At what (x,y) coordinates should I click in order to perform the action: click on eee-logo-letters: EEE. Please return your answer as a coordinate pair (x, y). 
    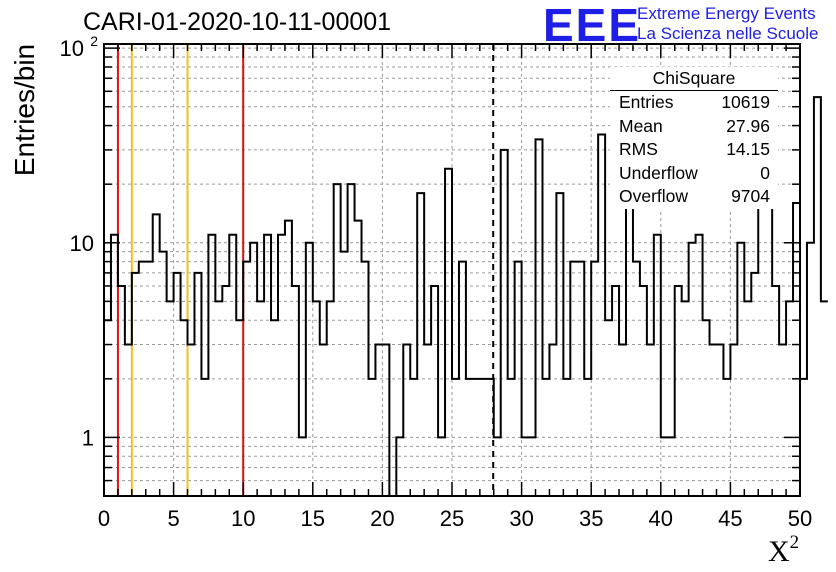
    Looking at the image, I should click on (592, 25).